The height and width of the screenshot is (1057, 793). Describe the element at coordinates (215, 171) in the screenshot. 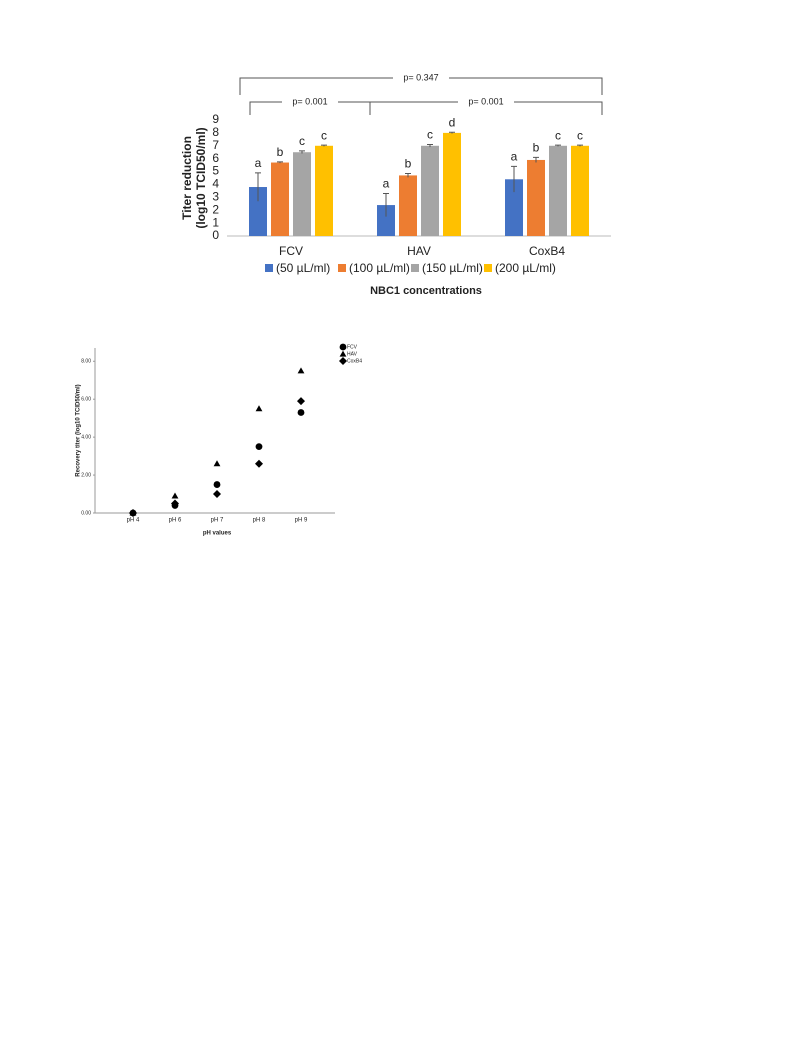

I see `y-tick-label: 5` at that location.